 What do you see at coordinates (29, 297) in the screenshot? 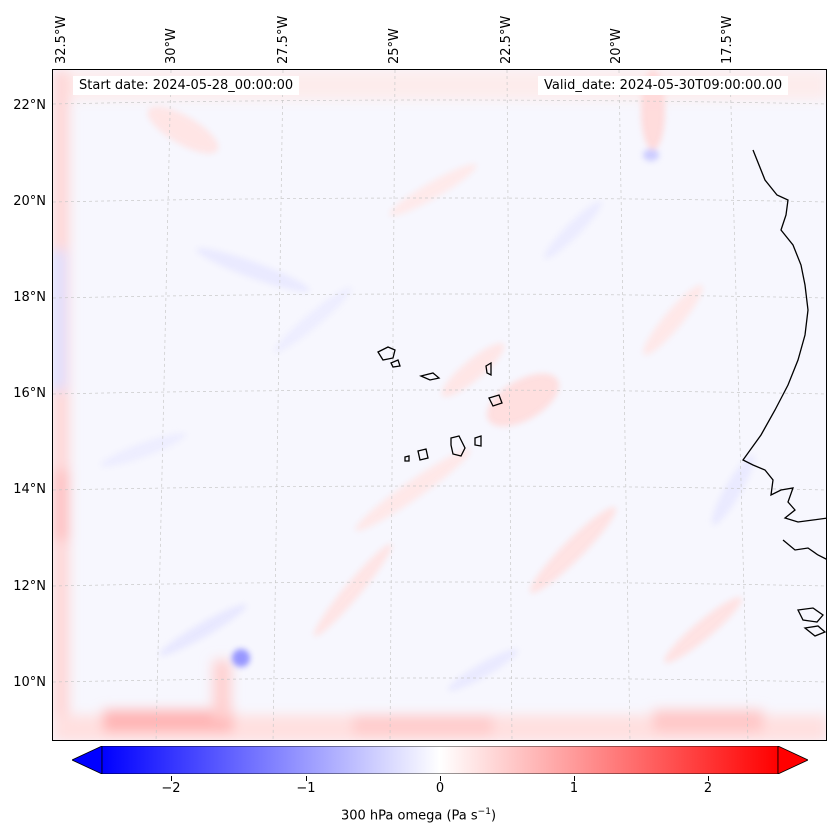
I see `lat-label-18n: 18°N` at bounding box center [29, 297].